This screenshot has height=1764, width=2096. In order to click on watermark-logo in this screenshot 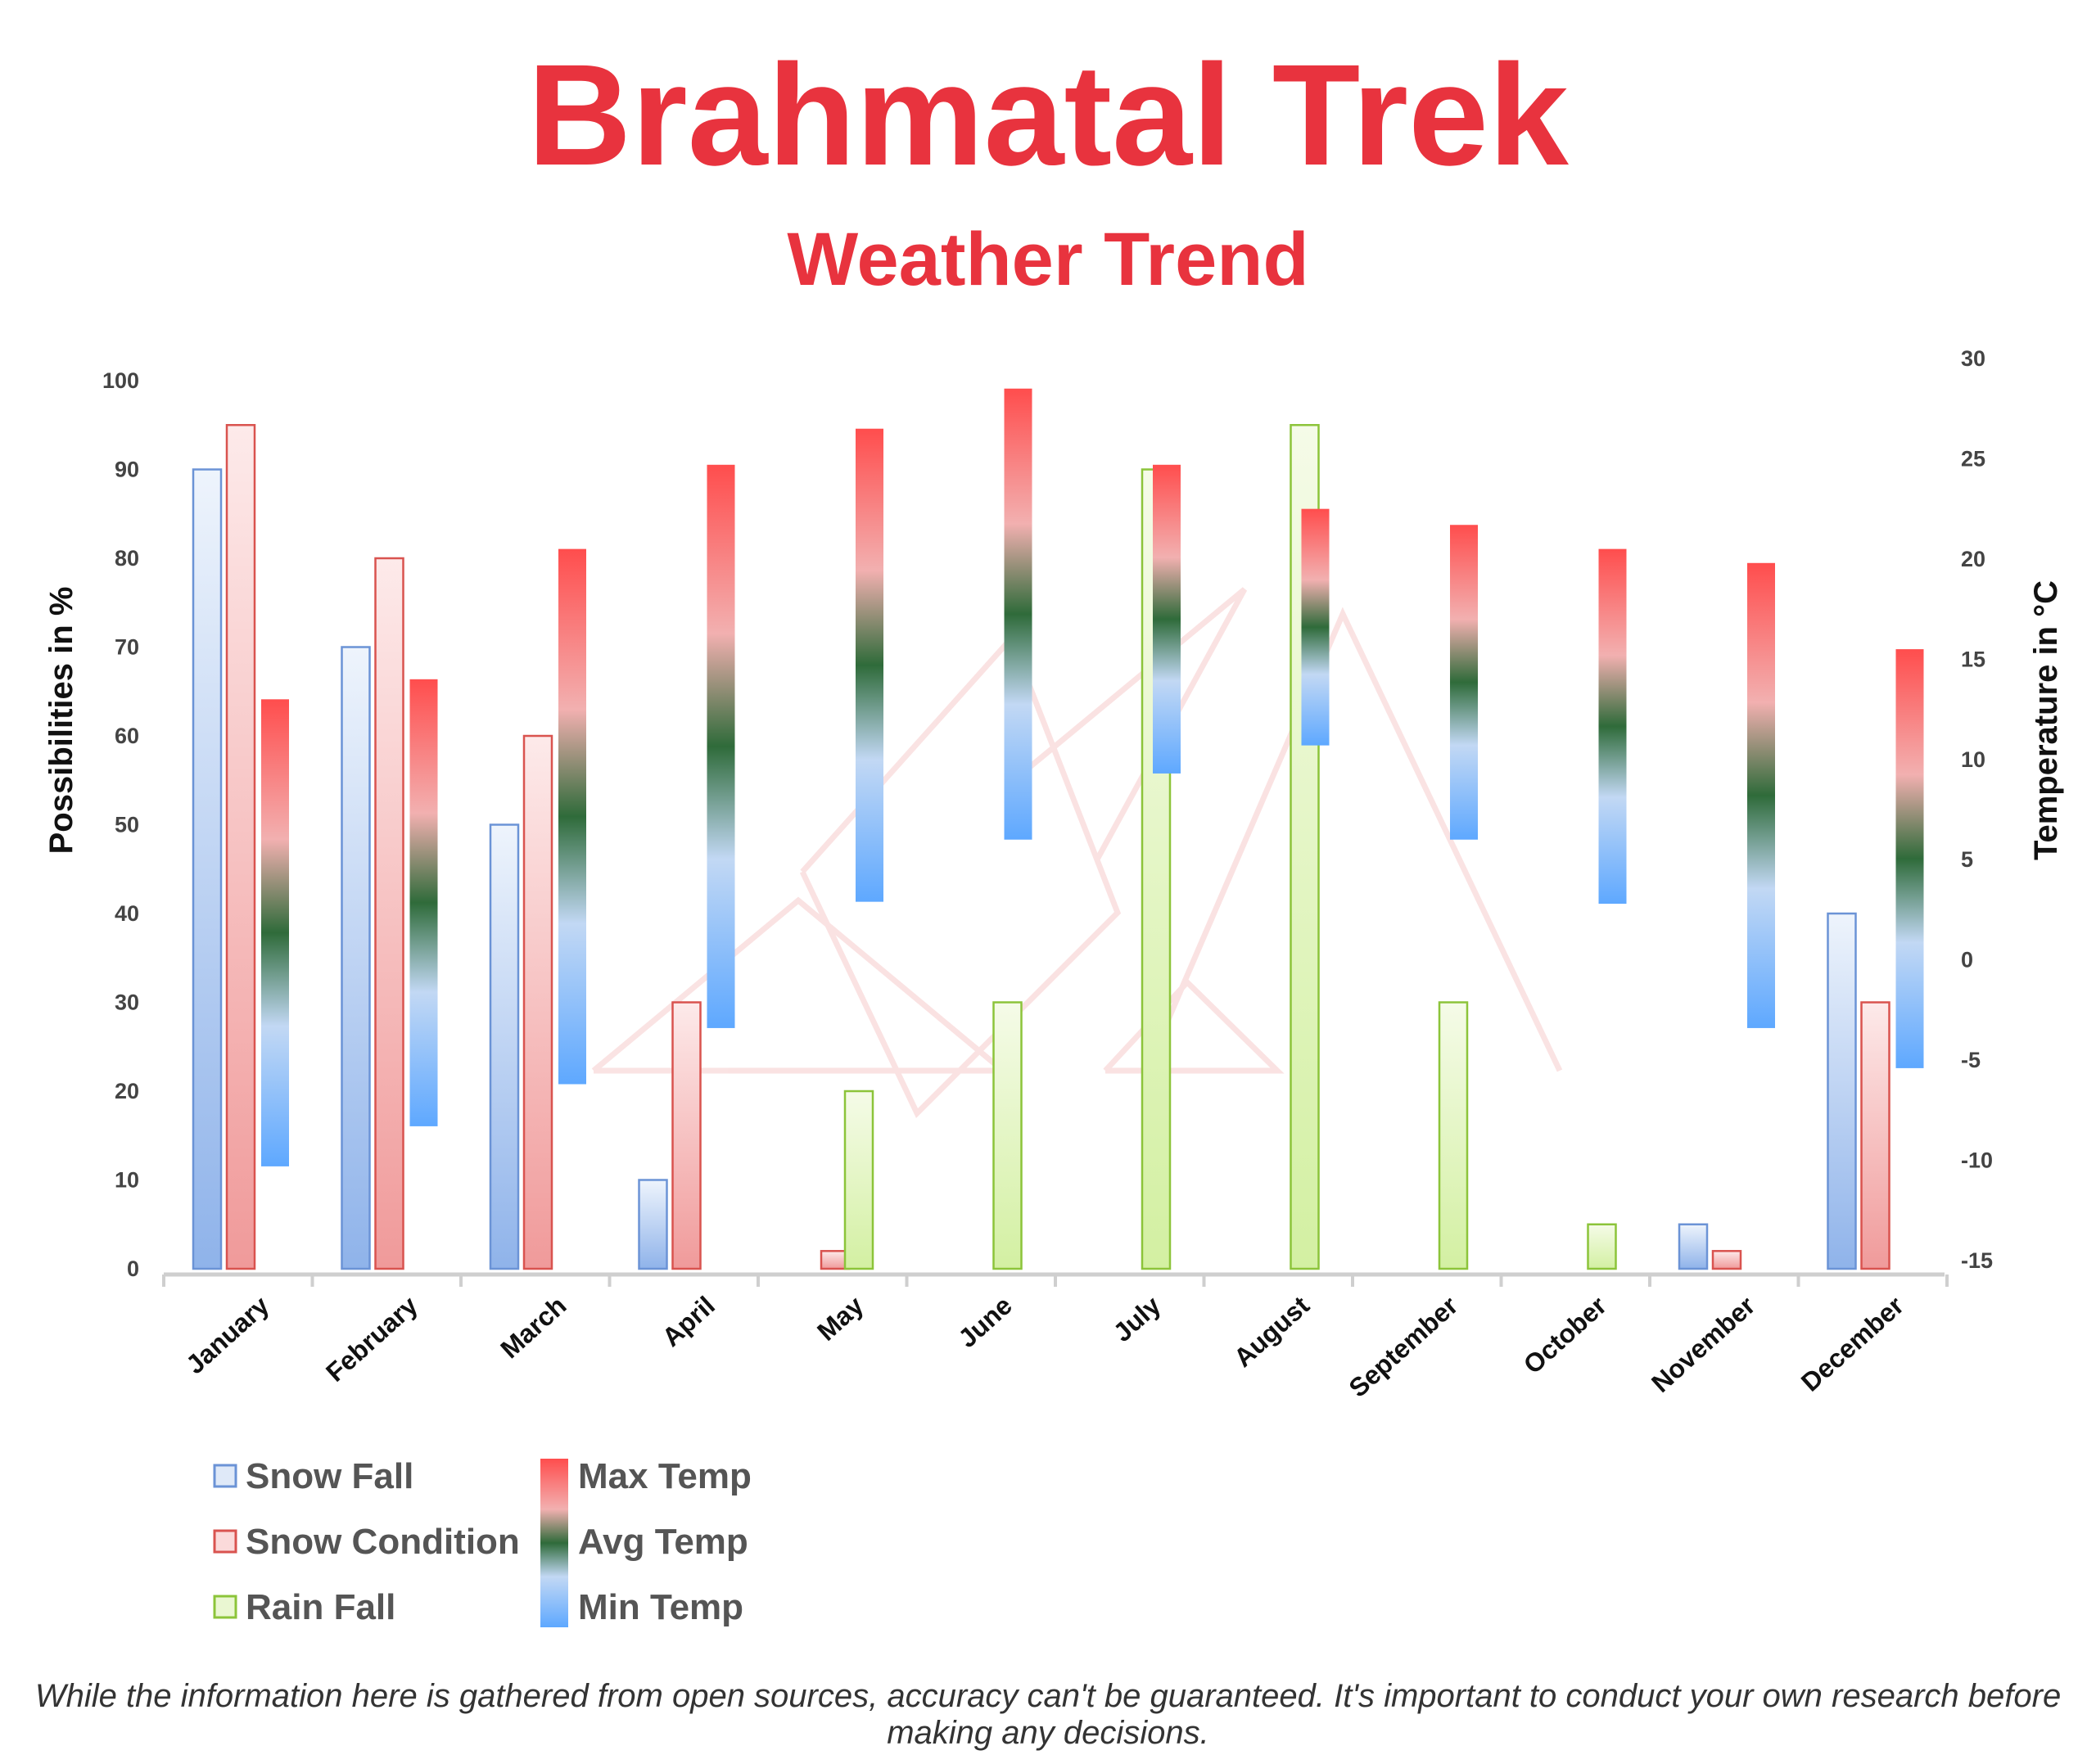, I will do `click(1077, 852)`.